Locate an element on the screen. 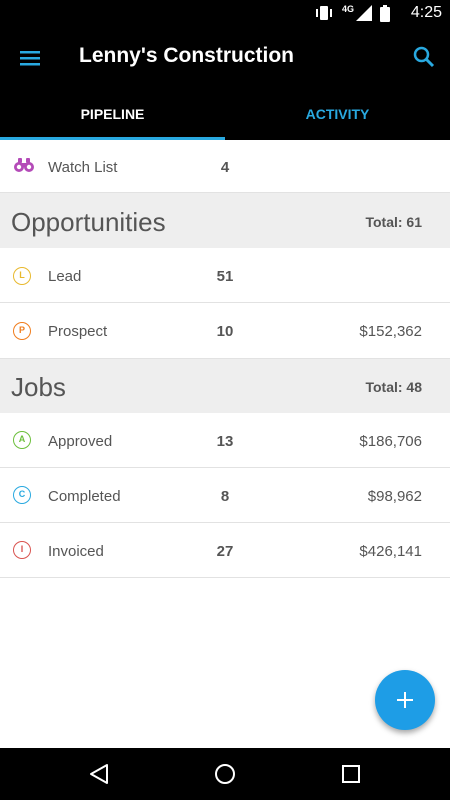 The height and width of the screenshot is (800, 450). recents-icon is located at coordinates (351, 774).